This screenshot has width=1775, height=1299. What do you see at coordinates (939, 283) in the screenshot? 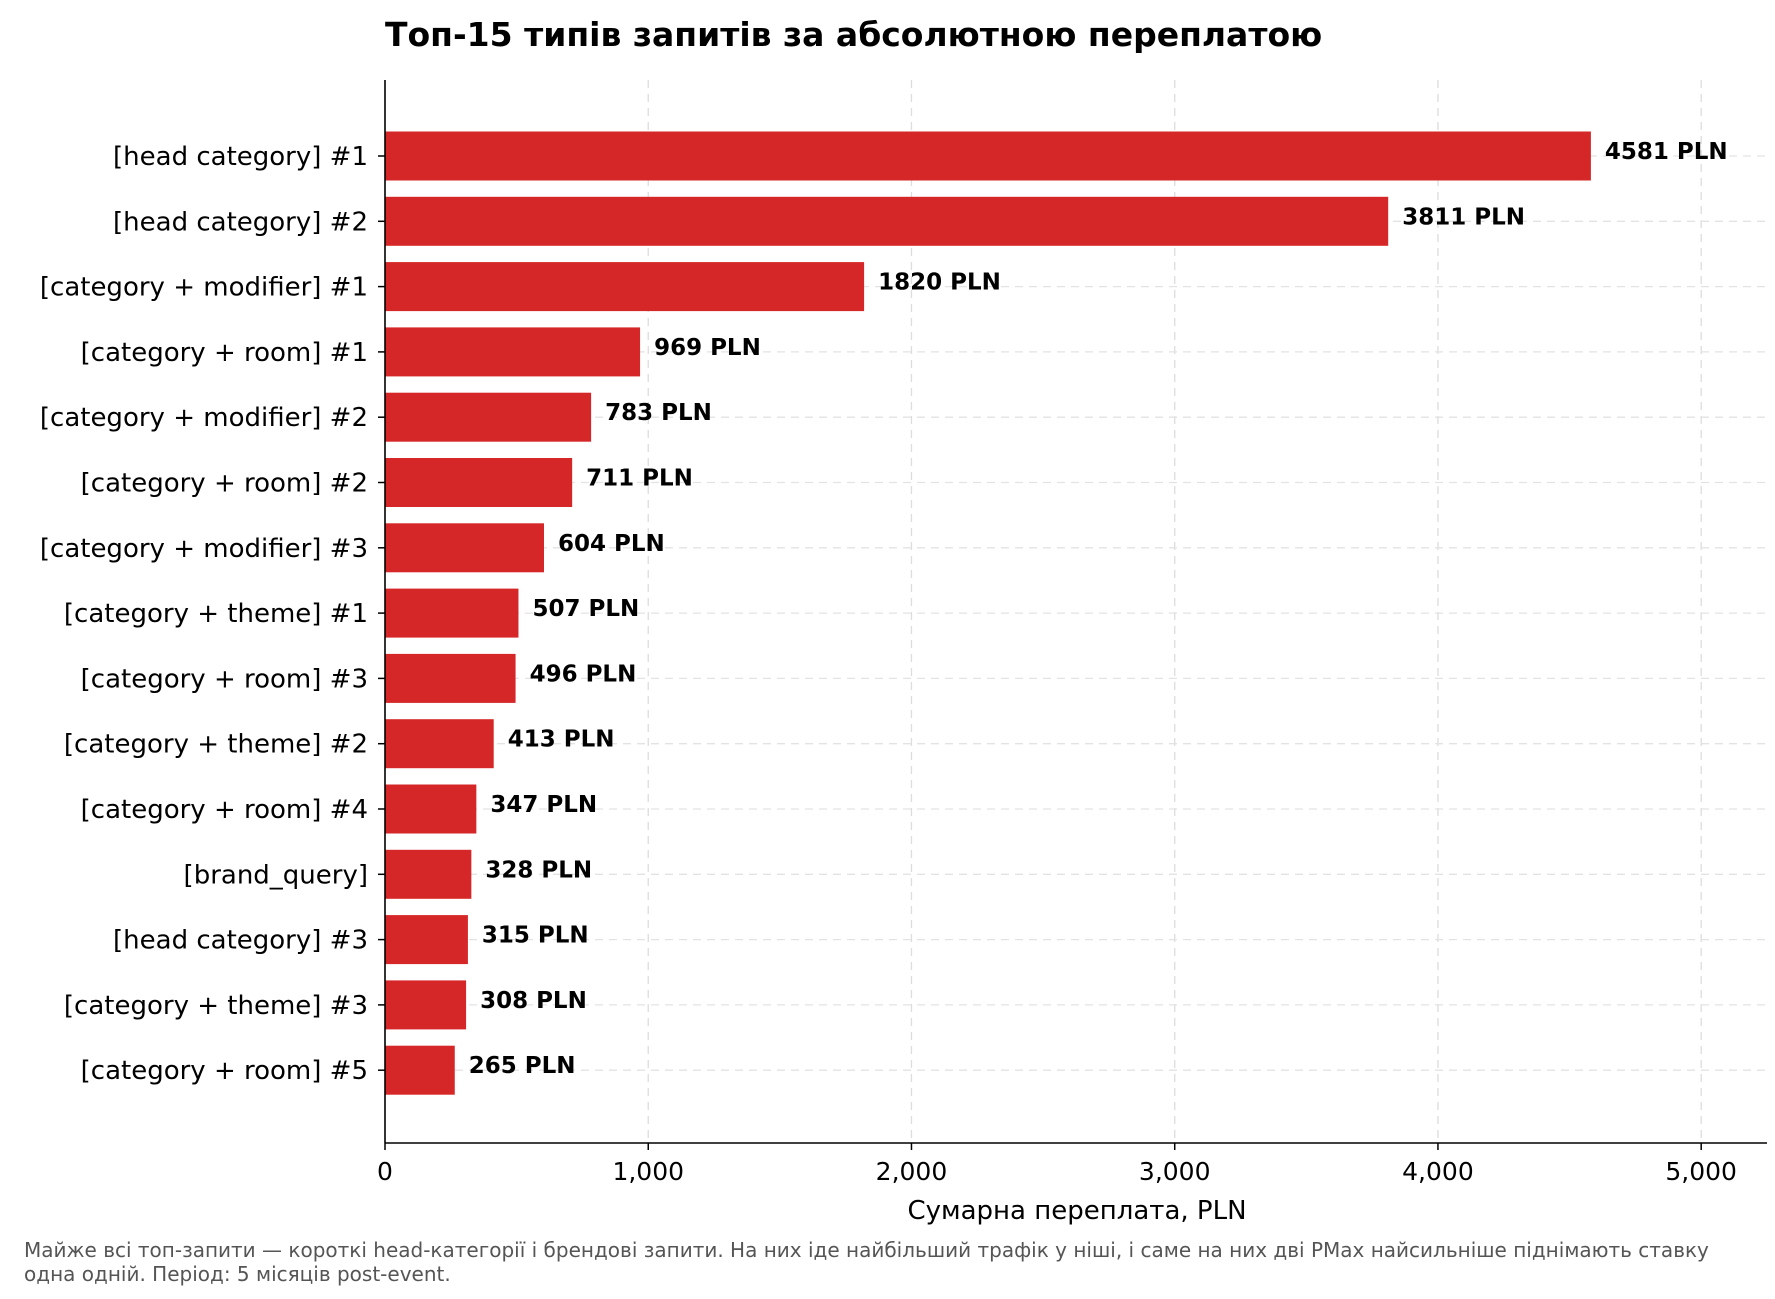
I see `value-label: 1820 PLN` at bounding box center [939, 283].